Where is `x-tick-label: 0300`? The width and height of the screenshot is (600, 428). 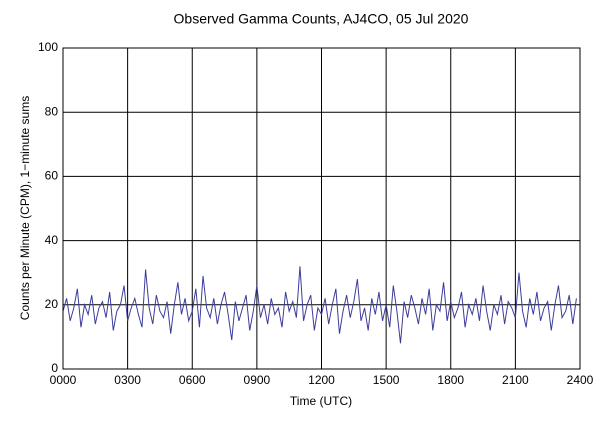
x-tick-label: 0300 is located at coordinates (127, 380).